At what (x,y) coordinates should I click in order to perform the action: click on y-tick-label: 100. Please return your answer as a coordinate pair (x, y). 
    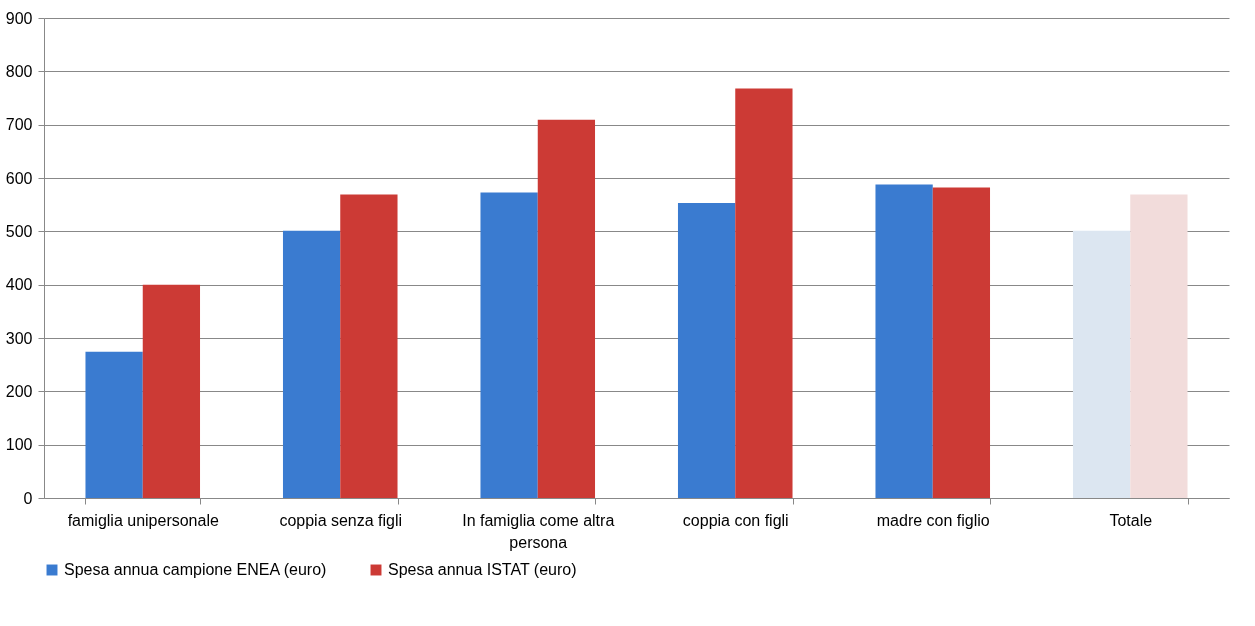
    Looking at the image, I should click on (19, 445).